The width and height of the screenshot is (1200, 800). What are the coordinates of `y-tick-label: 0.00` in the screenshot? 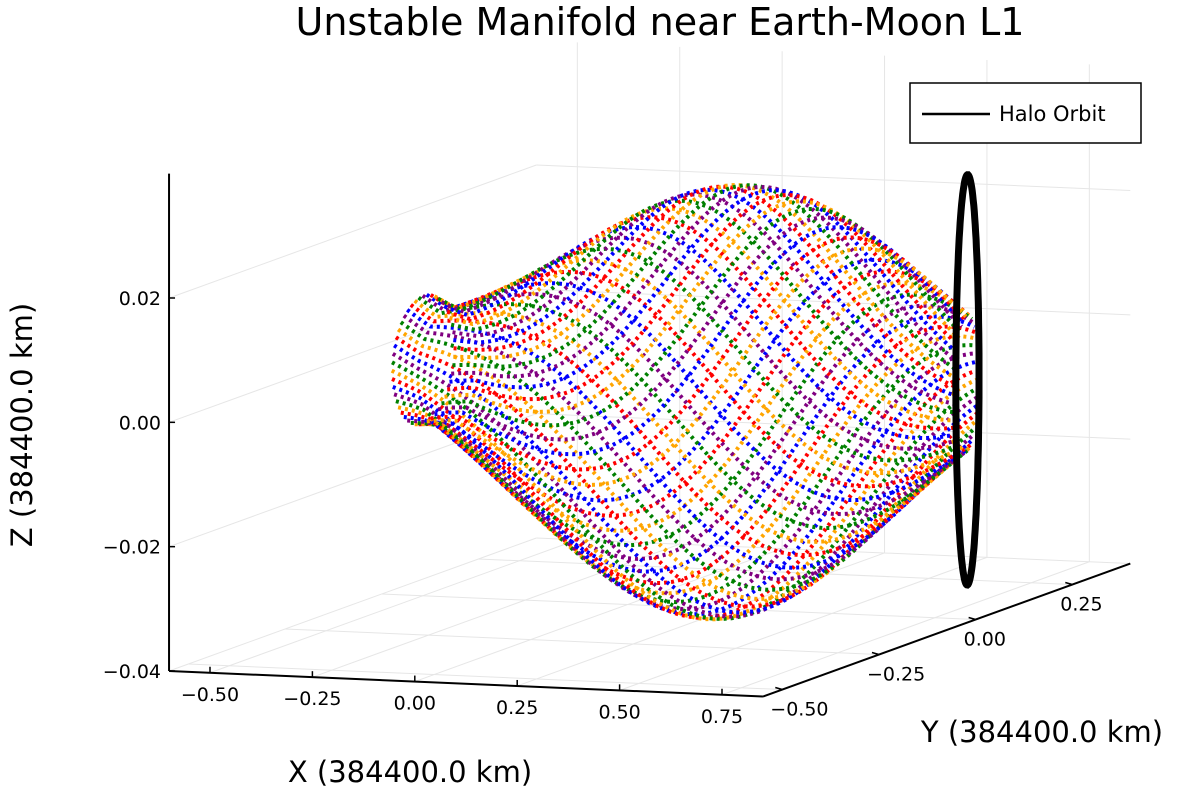 It's located at (985, 640).